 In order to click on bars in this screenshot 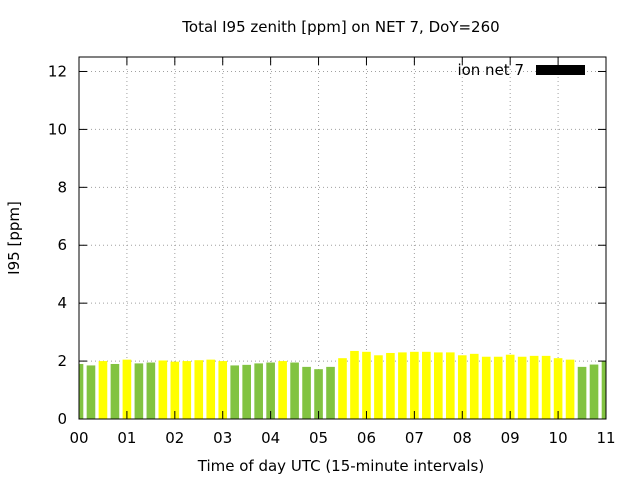, I will do `click(342, 384)`.